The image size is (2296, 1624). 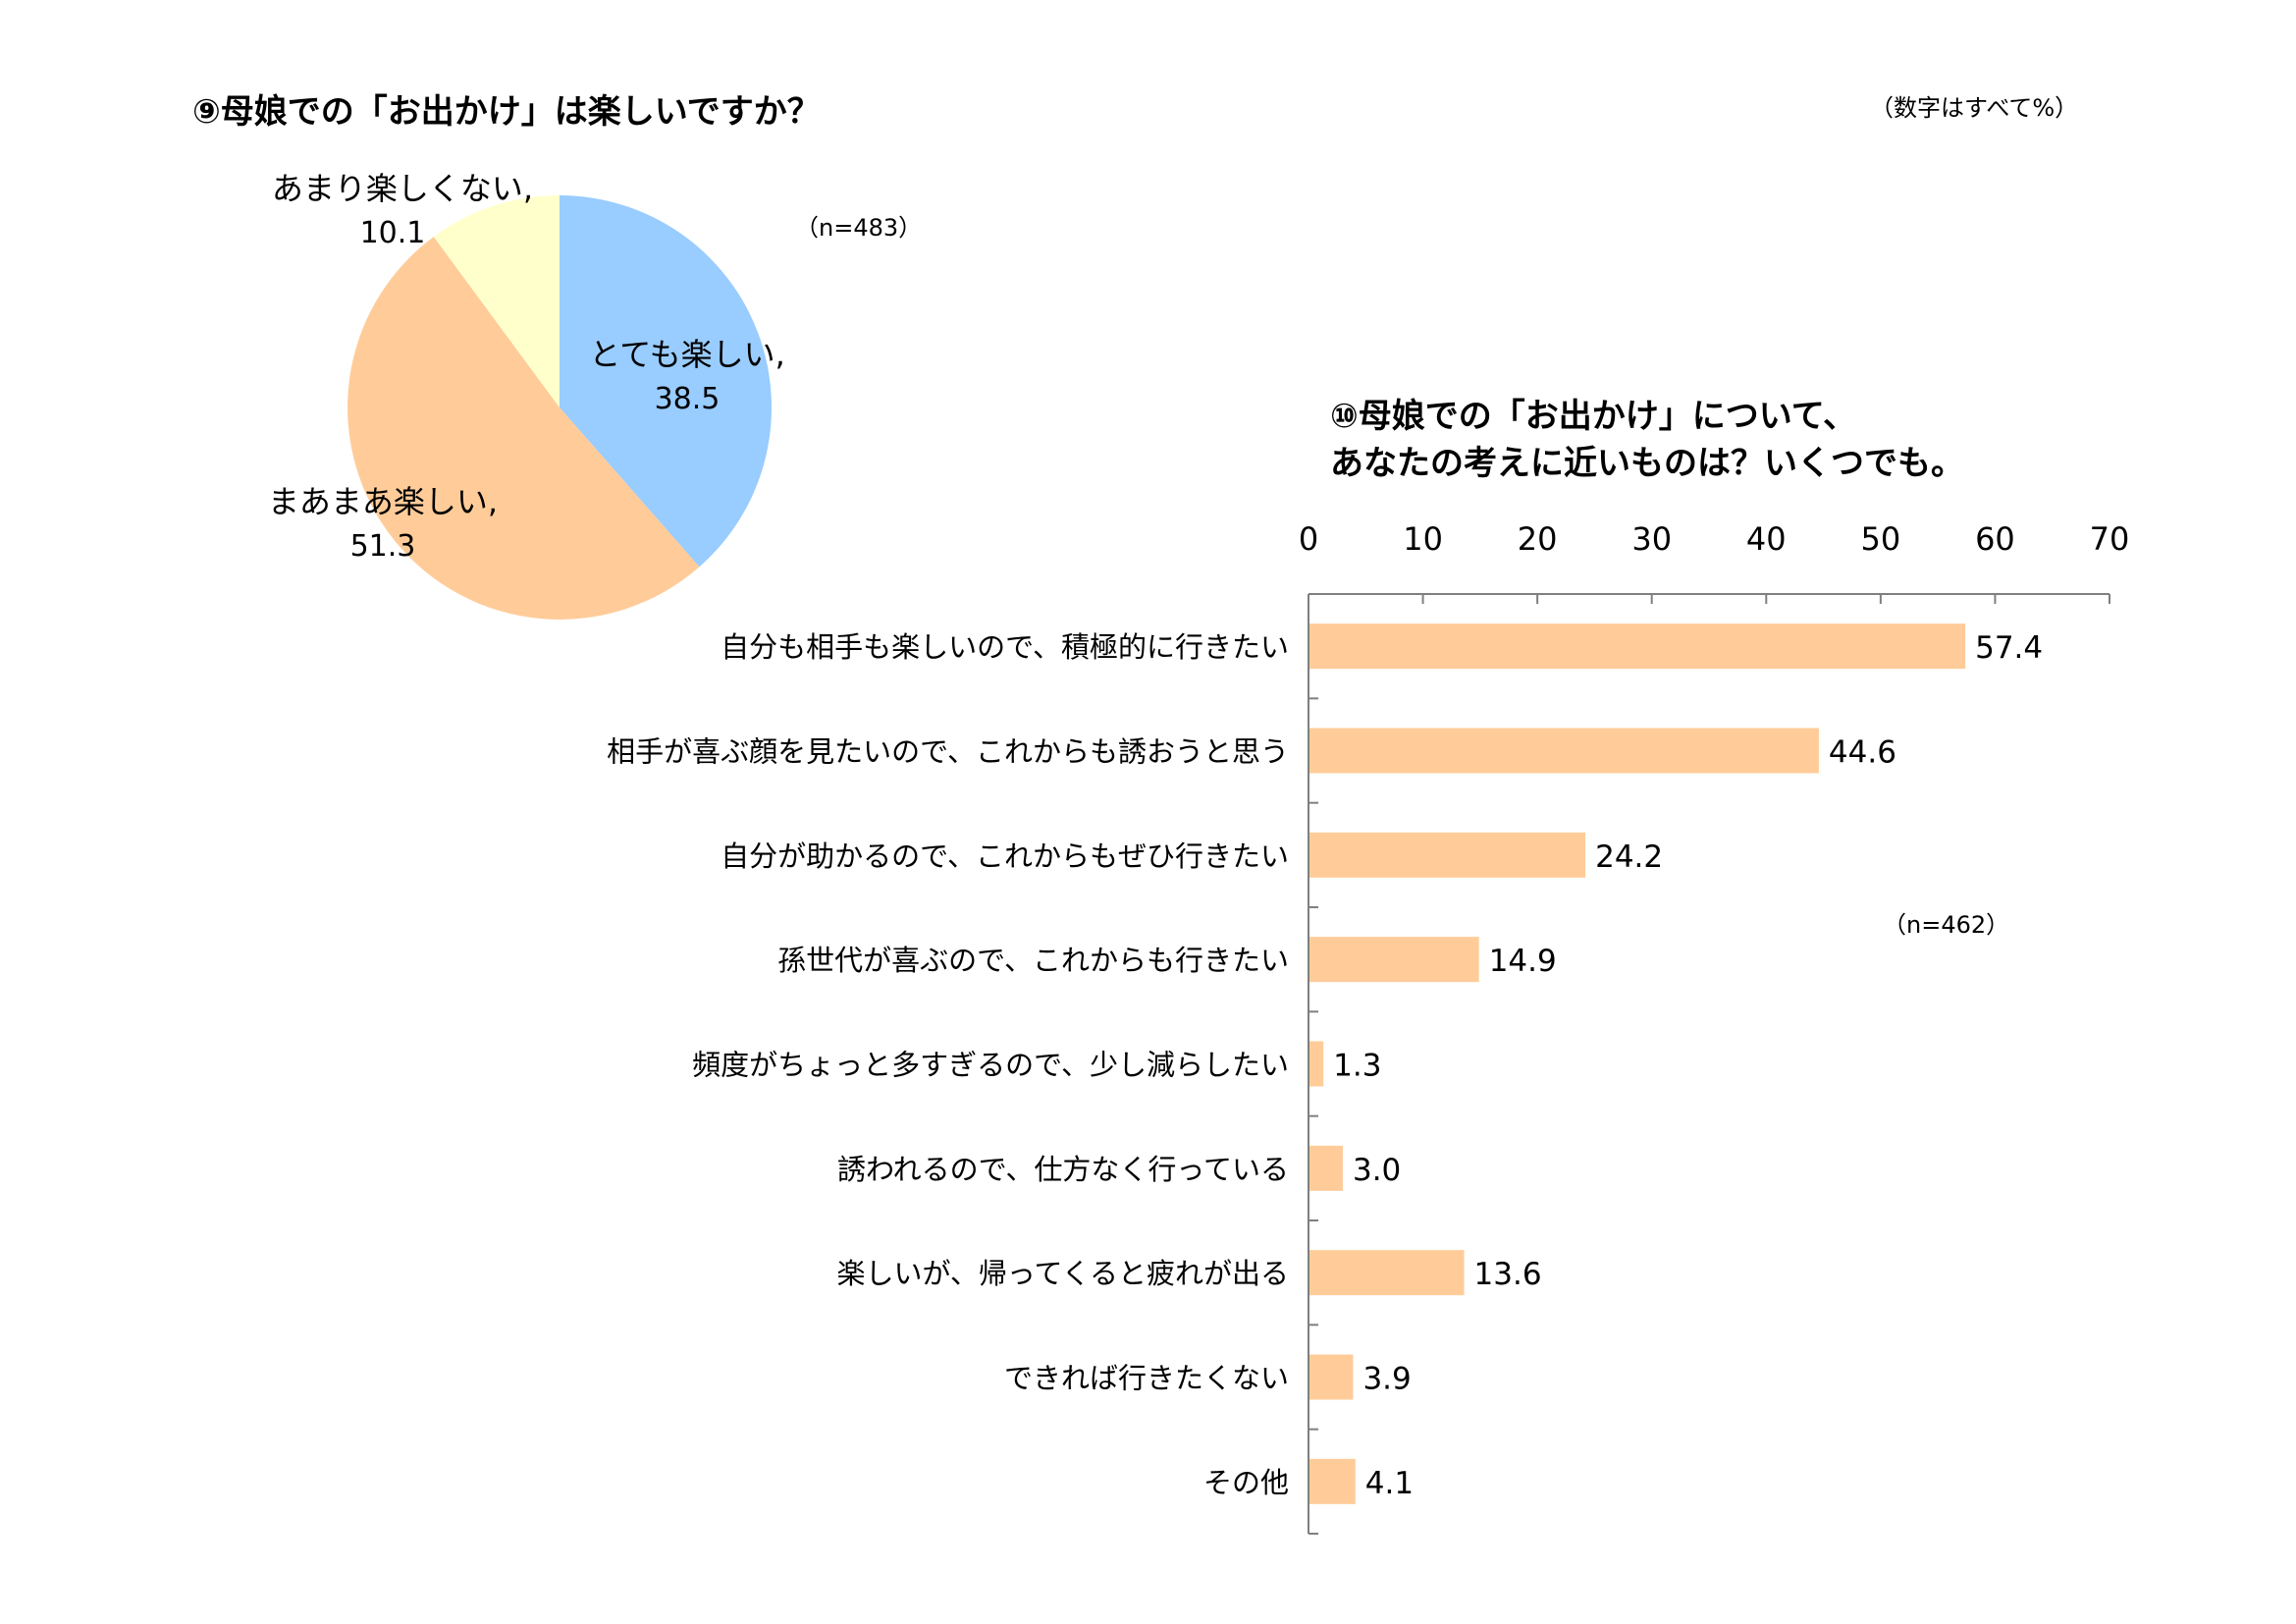 What do you see at coordinates (1538, 539) in the screenshot?
I see `x-tick-label: 20` at bounding box center [1538, 539].